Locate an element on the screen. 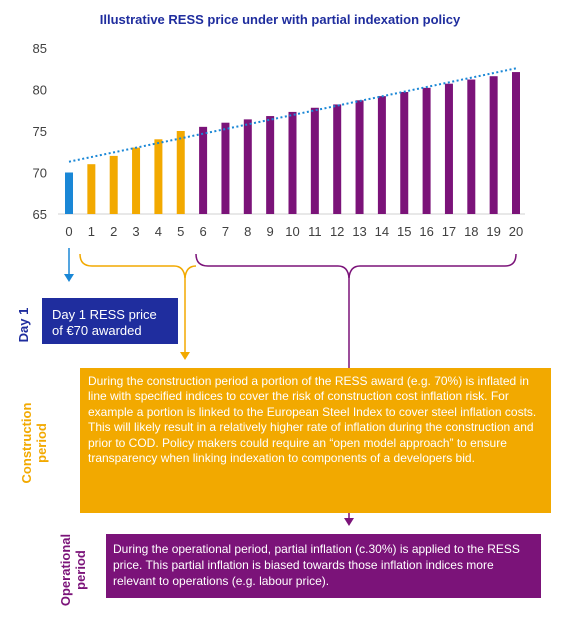 The width and height of the screenshot is (561, 620). x-tick-label: 12 is located at coordinates (337, 231).